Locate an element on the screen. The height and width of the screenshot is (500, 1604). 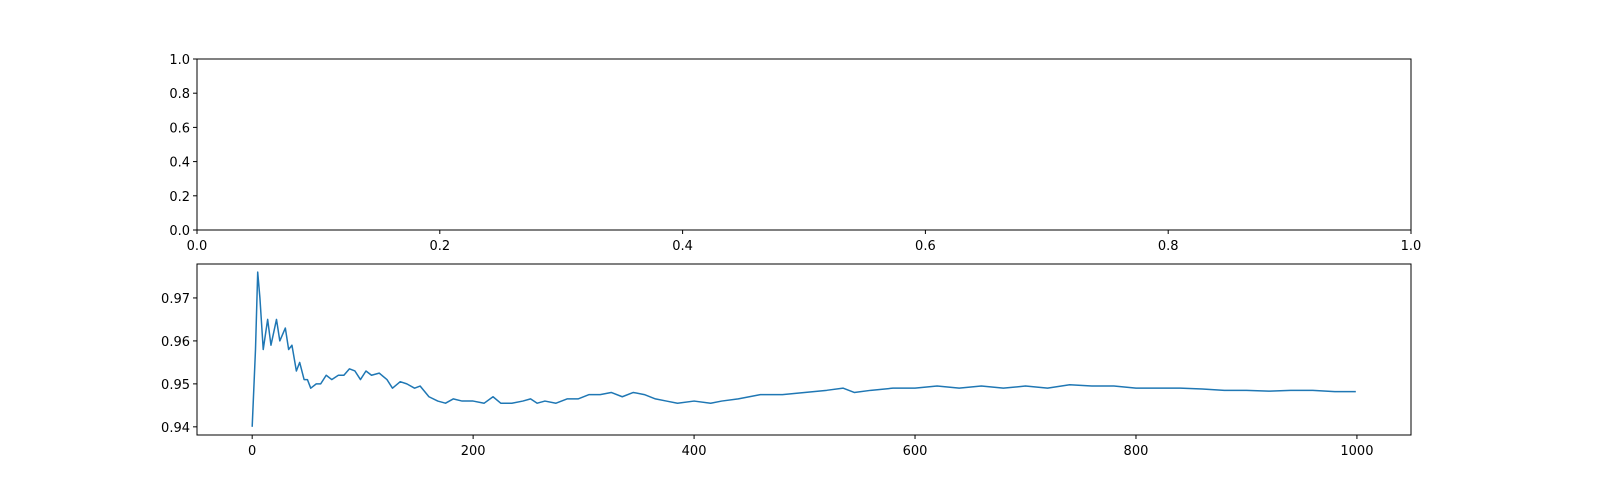
y-tick-label: 1.0 is located at coordinates (179, 60).